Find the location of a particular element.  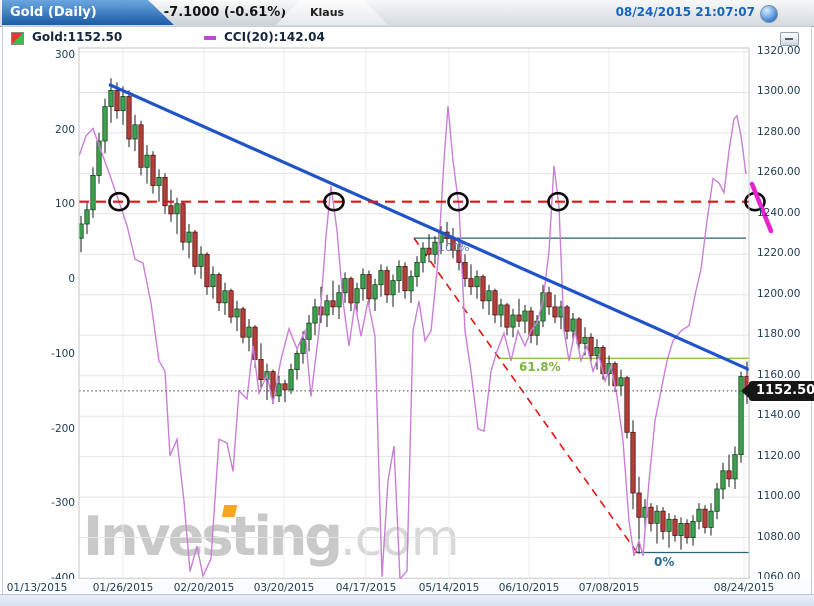

last-price-tag: 1152.50 is located at coordinates (777, 390).